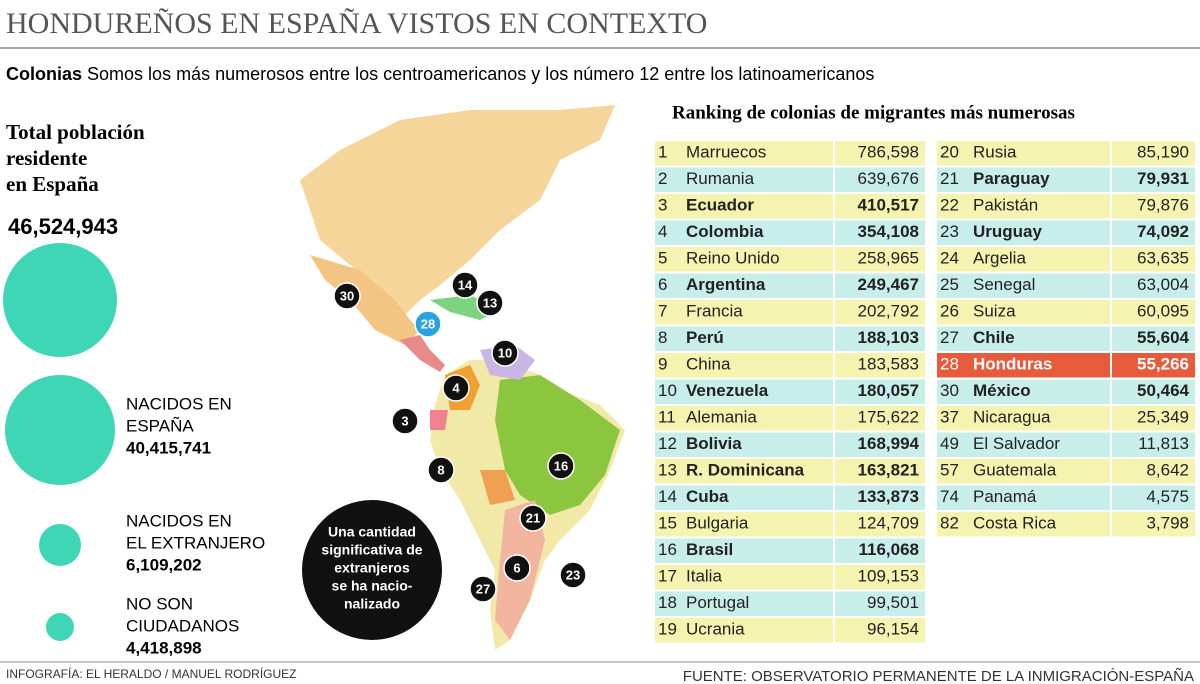  What do you see at coordinates (949, 178) in the screenshot?
I see `rank: 21` at bounding box center [949, 178].